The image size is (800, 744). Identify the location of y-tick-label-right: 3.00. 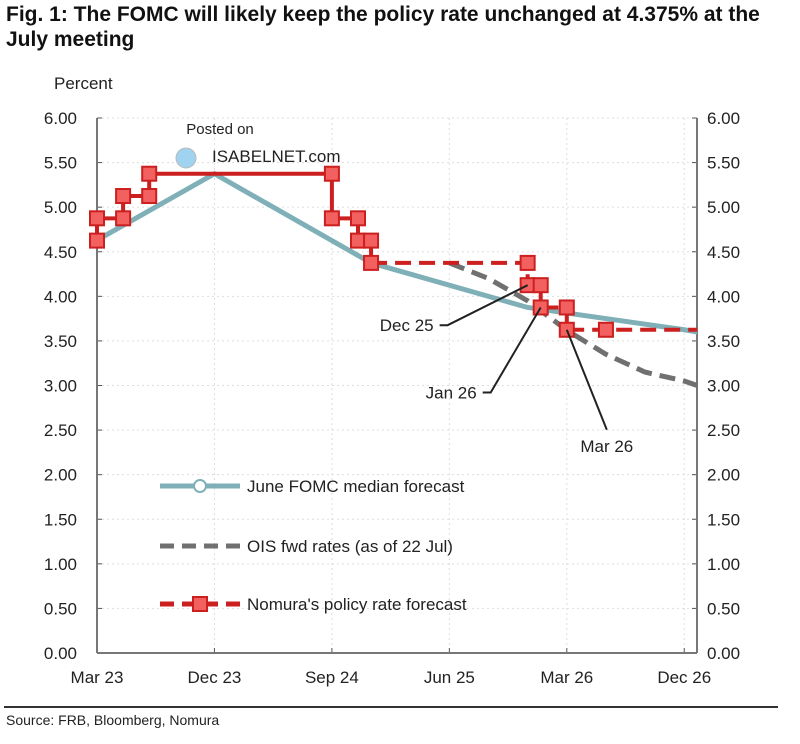
(723, 386).